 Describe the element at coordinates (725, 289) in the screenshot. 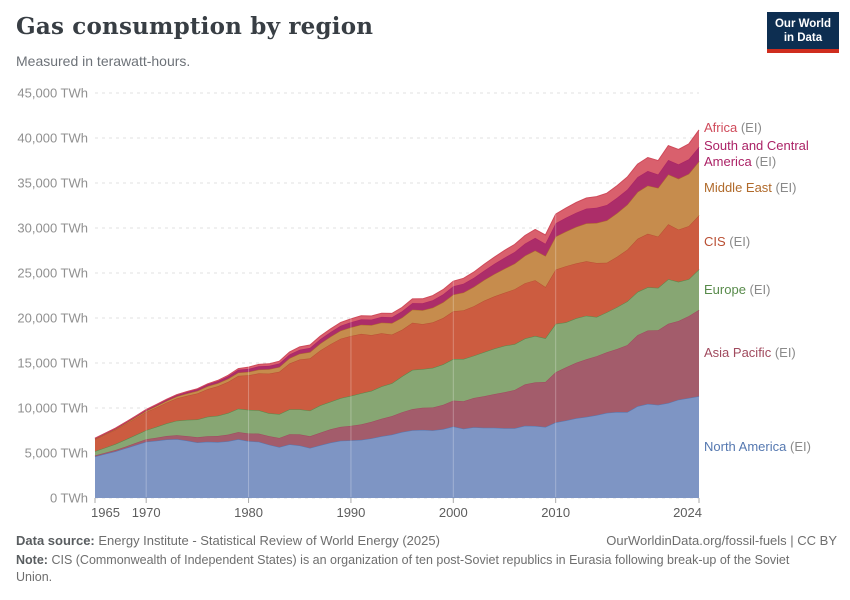

I see `legend-series-name: Europe` at that location.